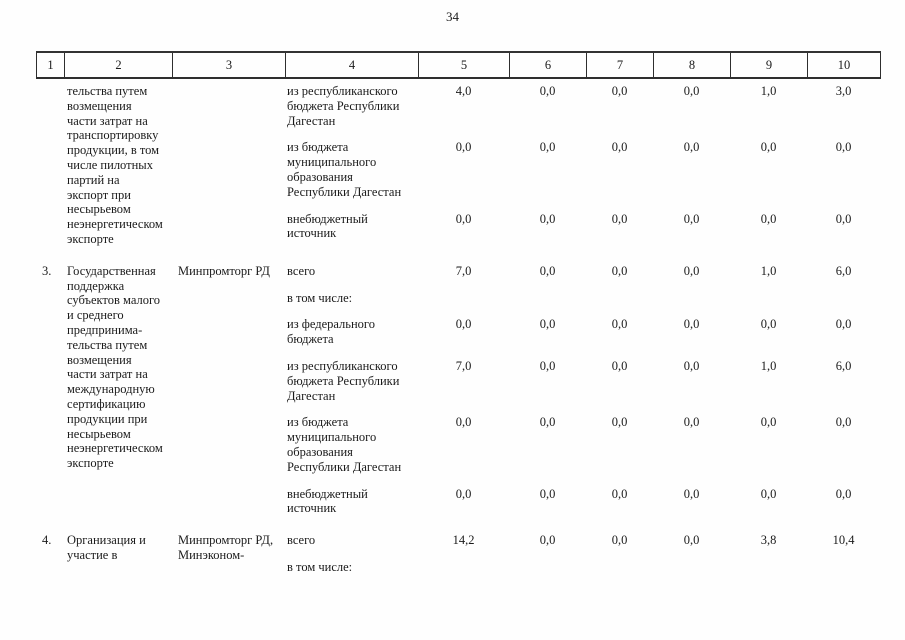  What do you see at coordinates (844, 65) in the screenshot?
I see `header-col-10: 10` at bounding box center [844, 65].